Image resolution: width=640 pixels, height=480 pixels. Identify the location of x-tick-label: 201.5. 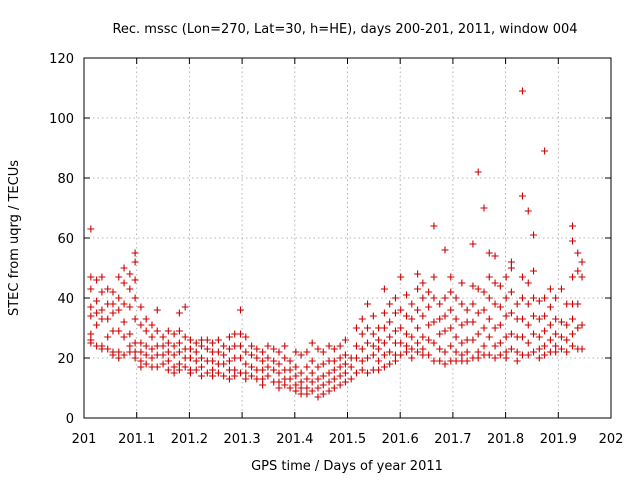
(347, 439).